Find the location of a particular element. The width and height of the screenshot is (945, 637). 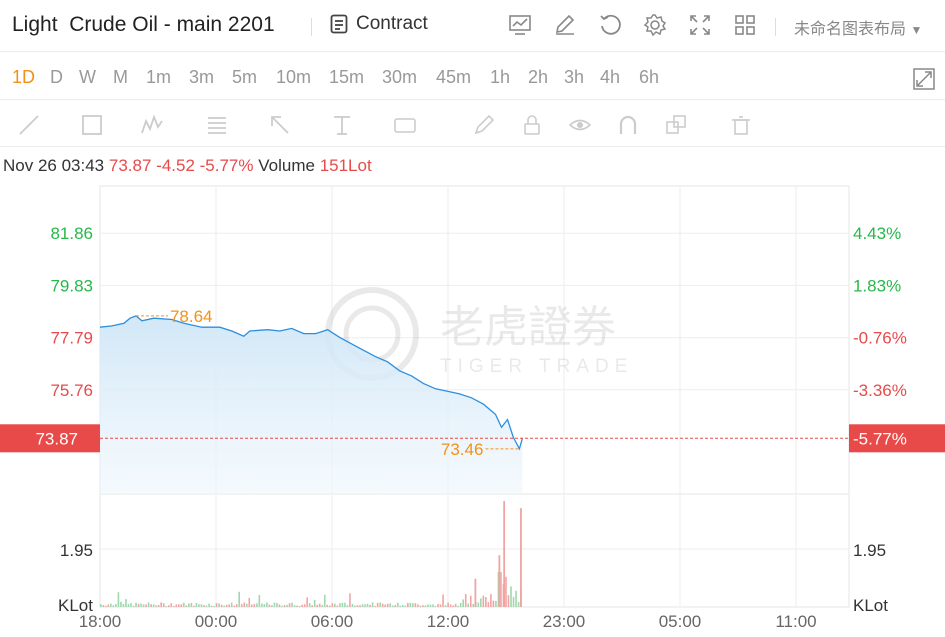

interval-45m: 45m is located at coordinates (454, 77).